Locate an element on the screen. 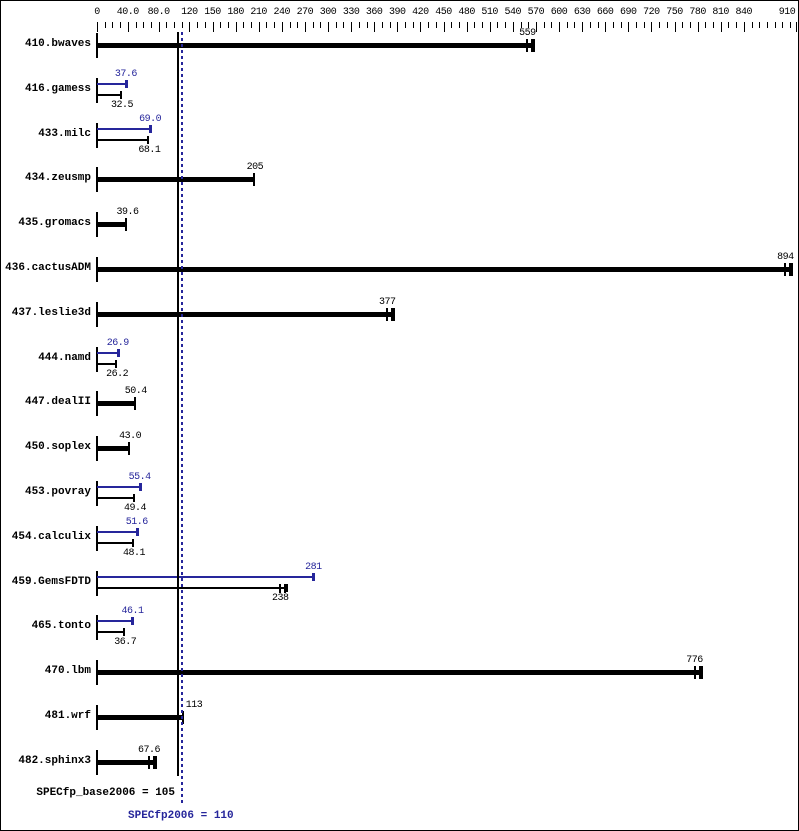  base-value-label: 26.2 is located at coordinates (117, 374).